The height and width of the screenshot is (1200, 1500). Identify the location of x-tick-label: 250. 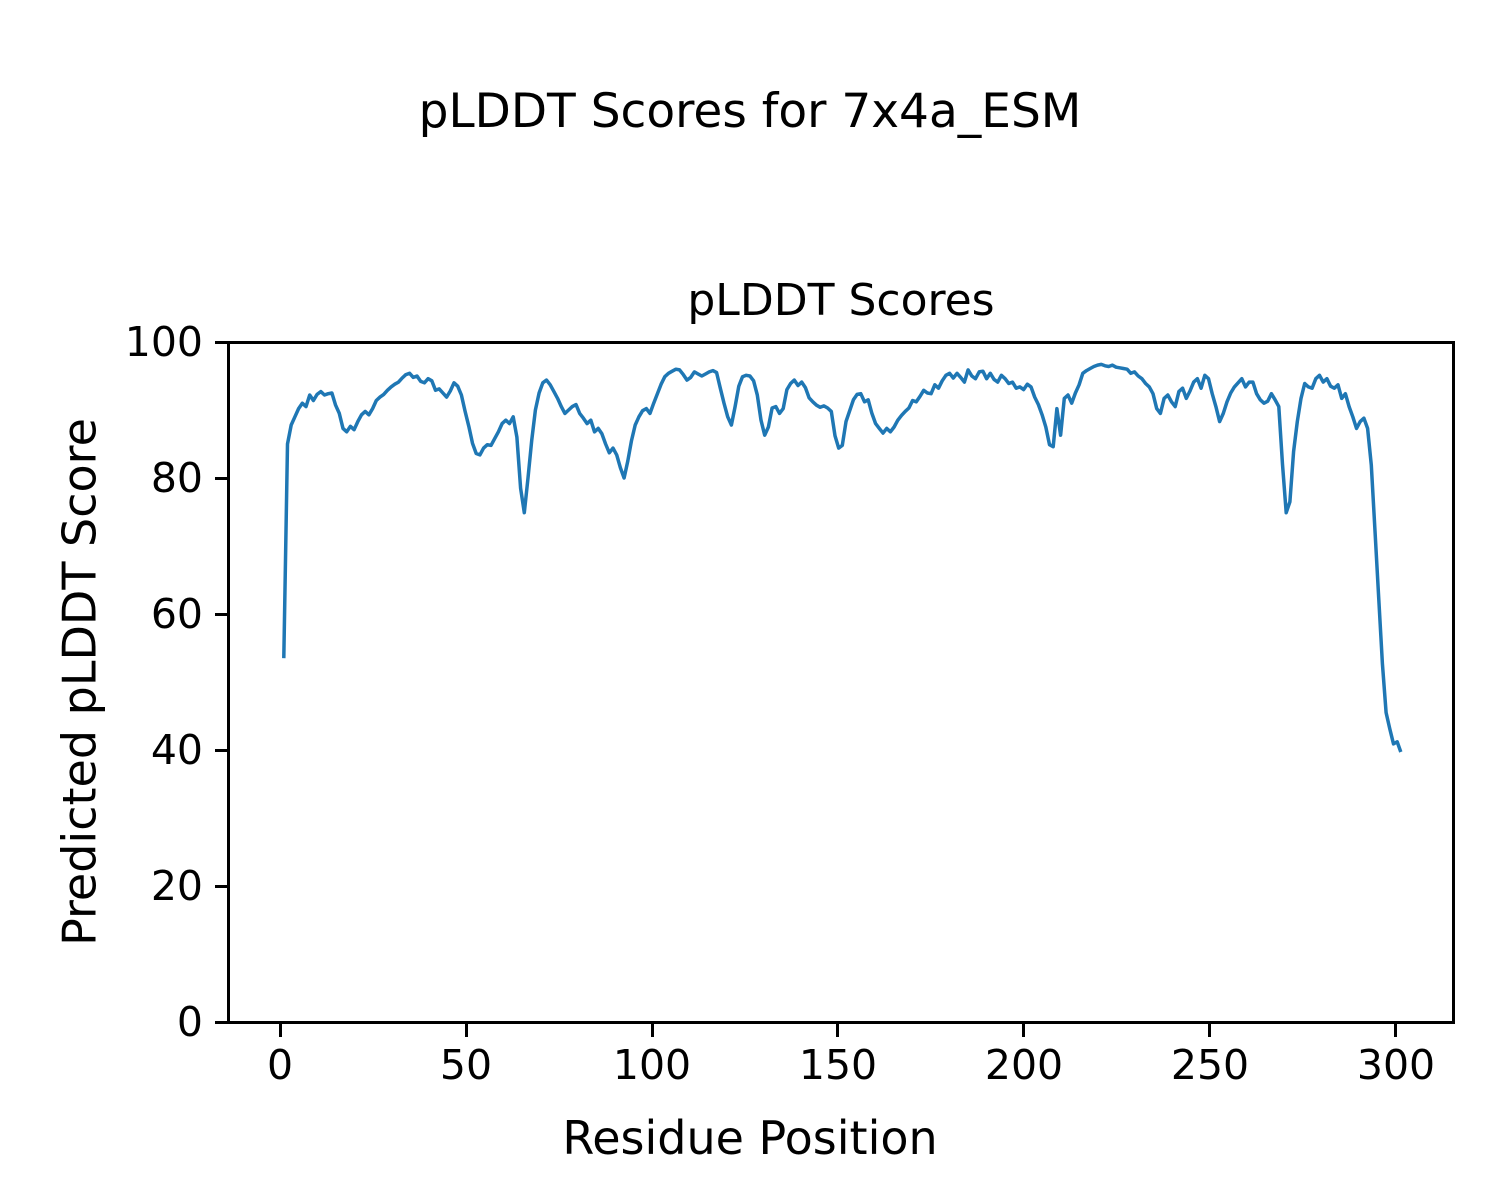
(1210, 1065).